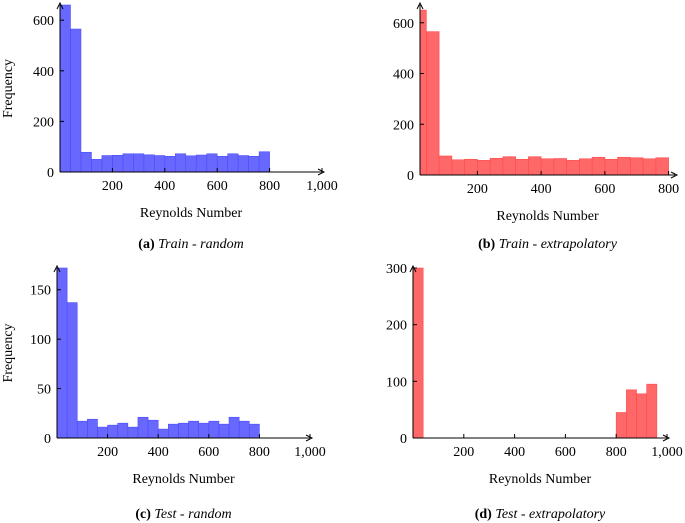  What do you see at coordinates (413, 268) in the screenshot?
I see `y-axis-arrow` at bounding box center [413, 268].